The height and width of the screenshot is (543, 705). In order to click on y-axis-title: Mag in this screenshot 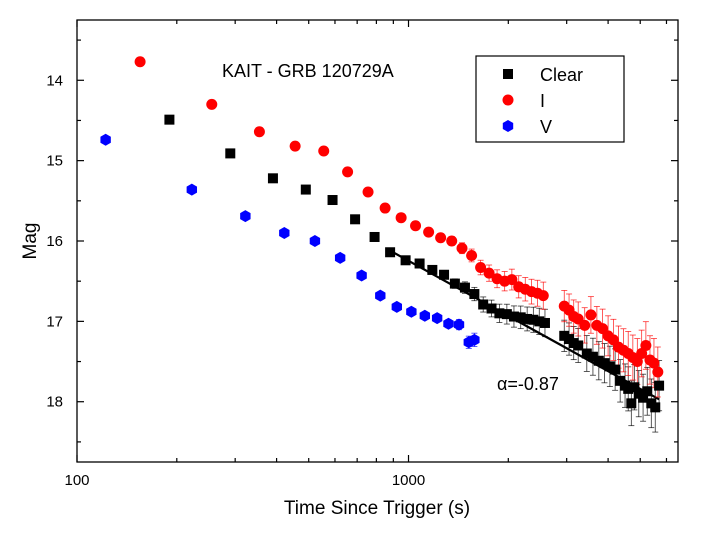, I will do `click(30, 241)`.